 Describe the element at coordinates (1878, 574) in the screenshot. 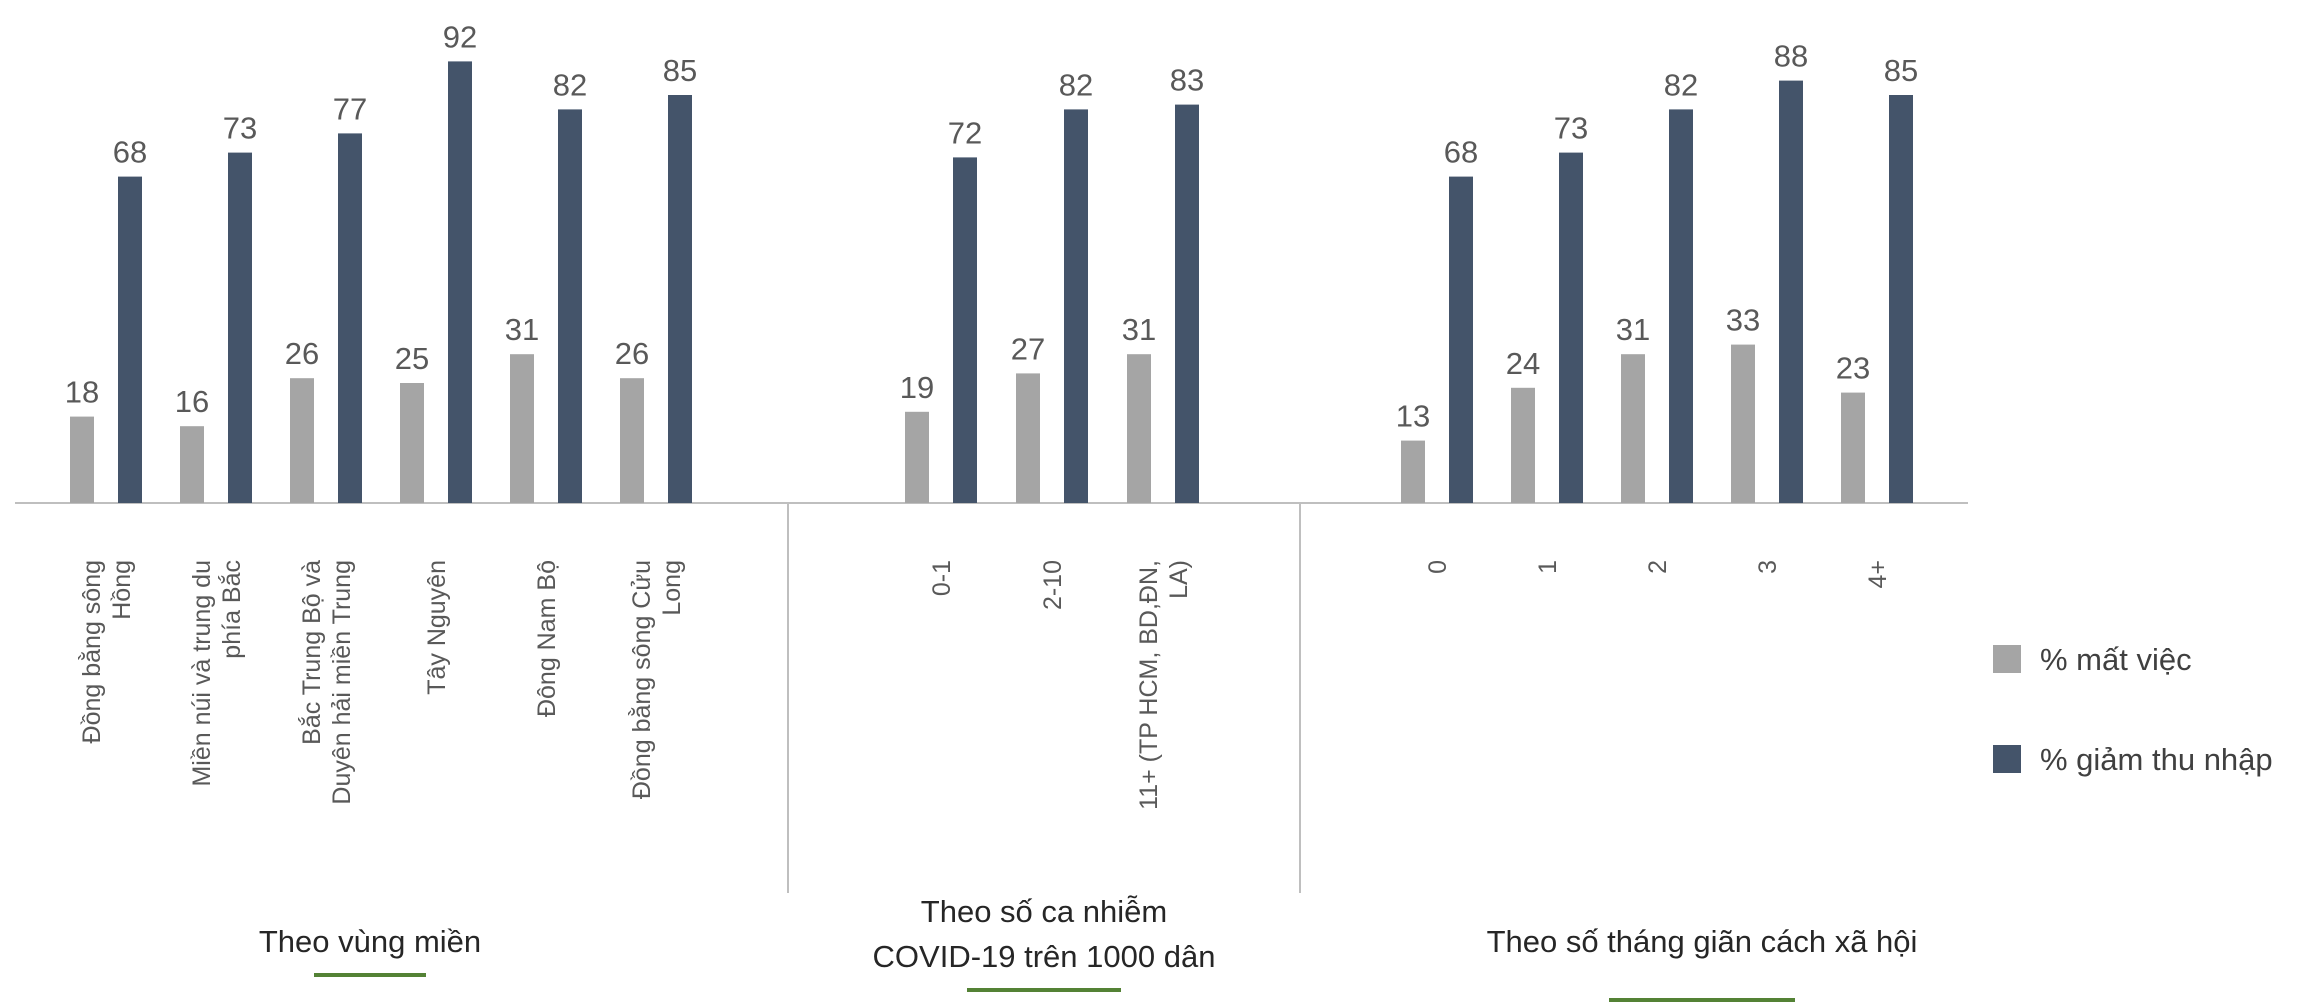

I see `category-tick-label: 4+` at that location.